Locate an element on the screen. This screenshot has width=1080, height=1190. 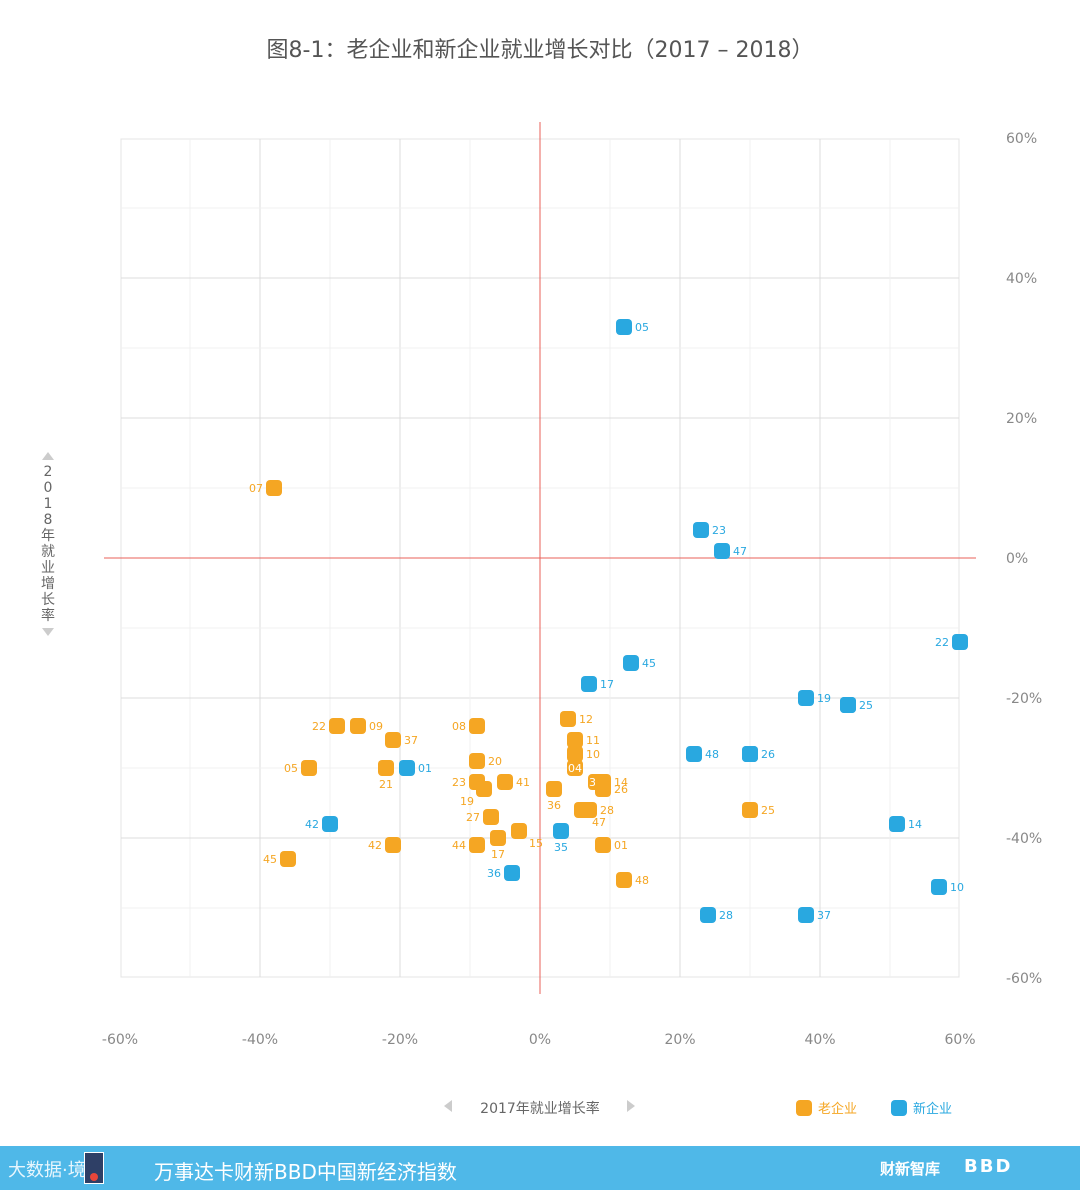
data-point-label-old-21: 21 is located at coordinates (386, 784).